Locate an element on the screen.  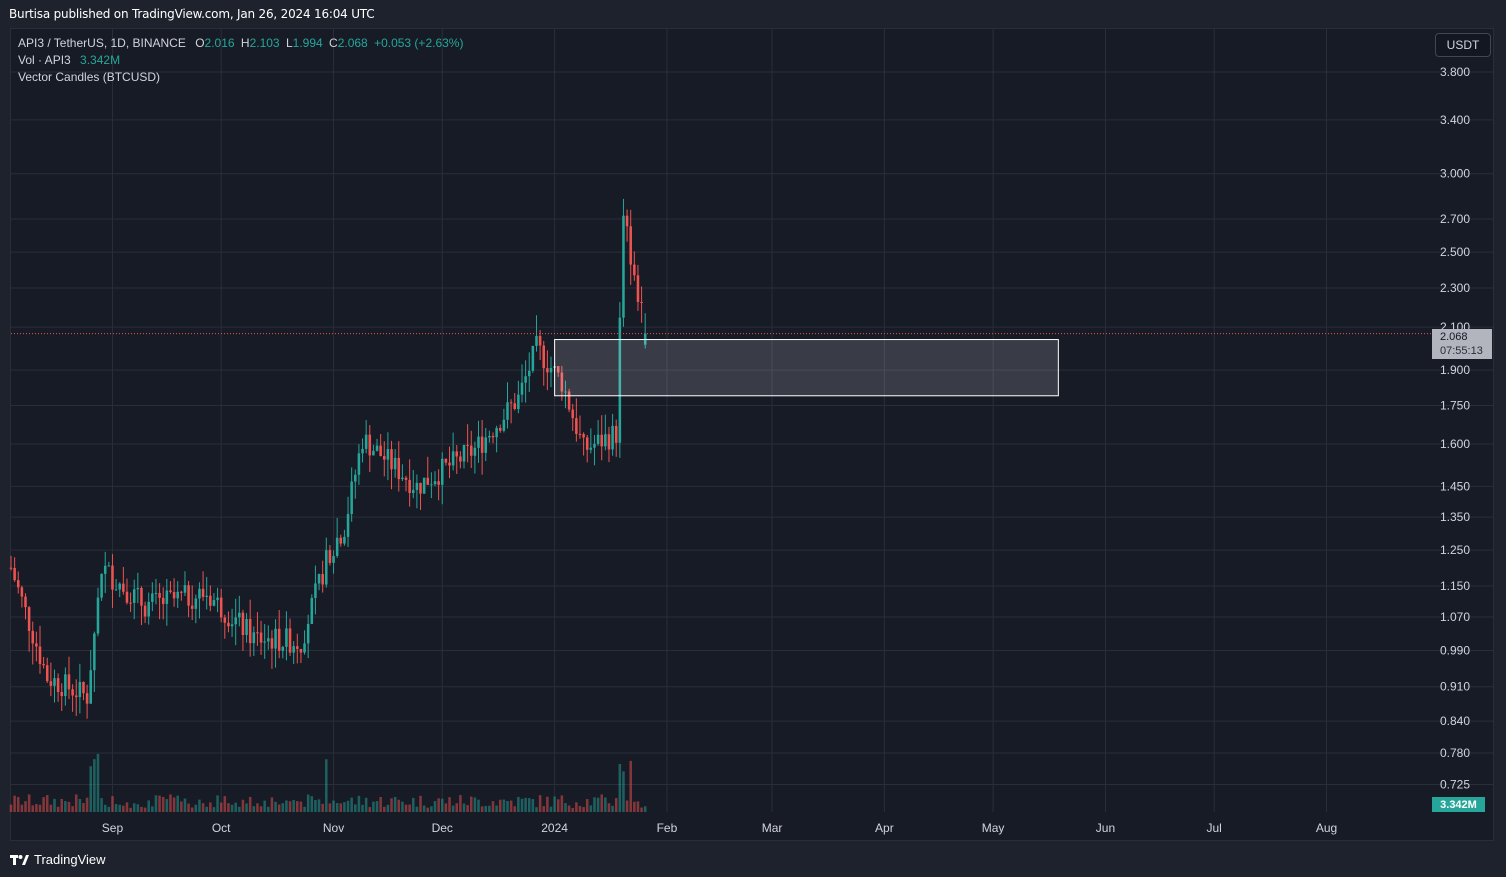
tradingview-logo-icon is located at coordinates (19, 859).